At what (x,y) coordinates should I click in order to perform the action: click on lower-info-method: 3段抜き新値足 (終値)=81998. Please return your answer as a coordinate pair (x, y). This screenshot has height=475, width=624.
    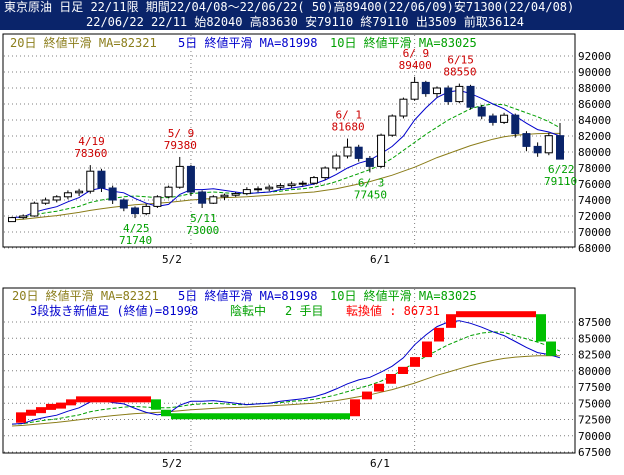
    Looking at the image, I should click on (114, 310).